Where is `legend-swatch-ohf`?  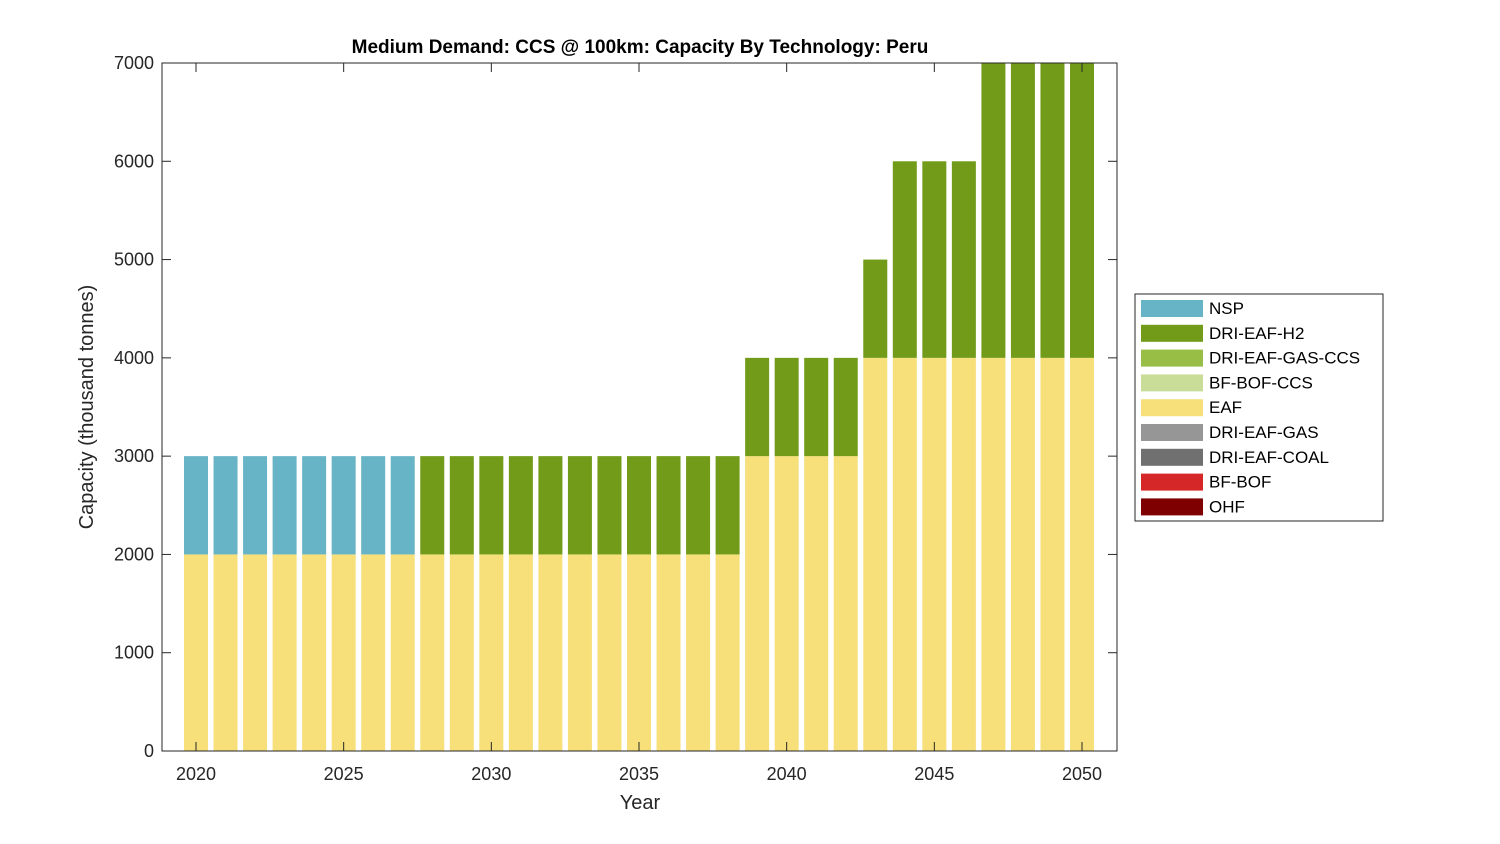
legend-swatch-ohf is located at coordinates (1172, 507).